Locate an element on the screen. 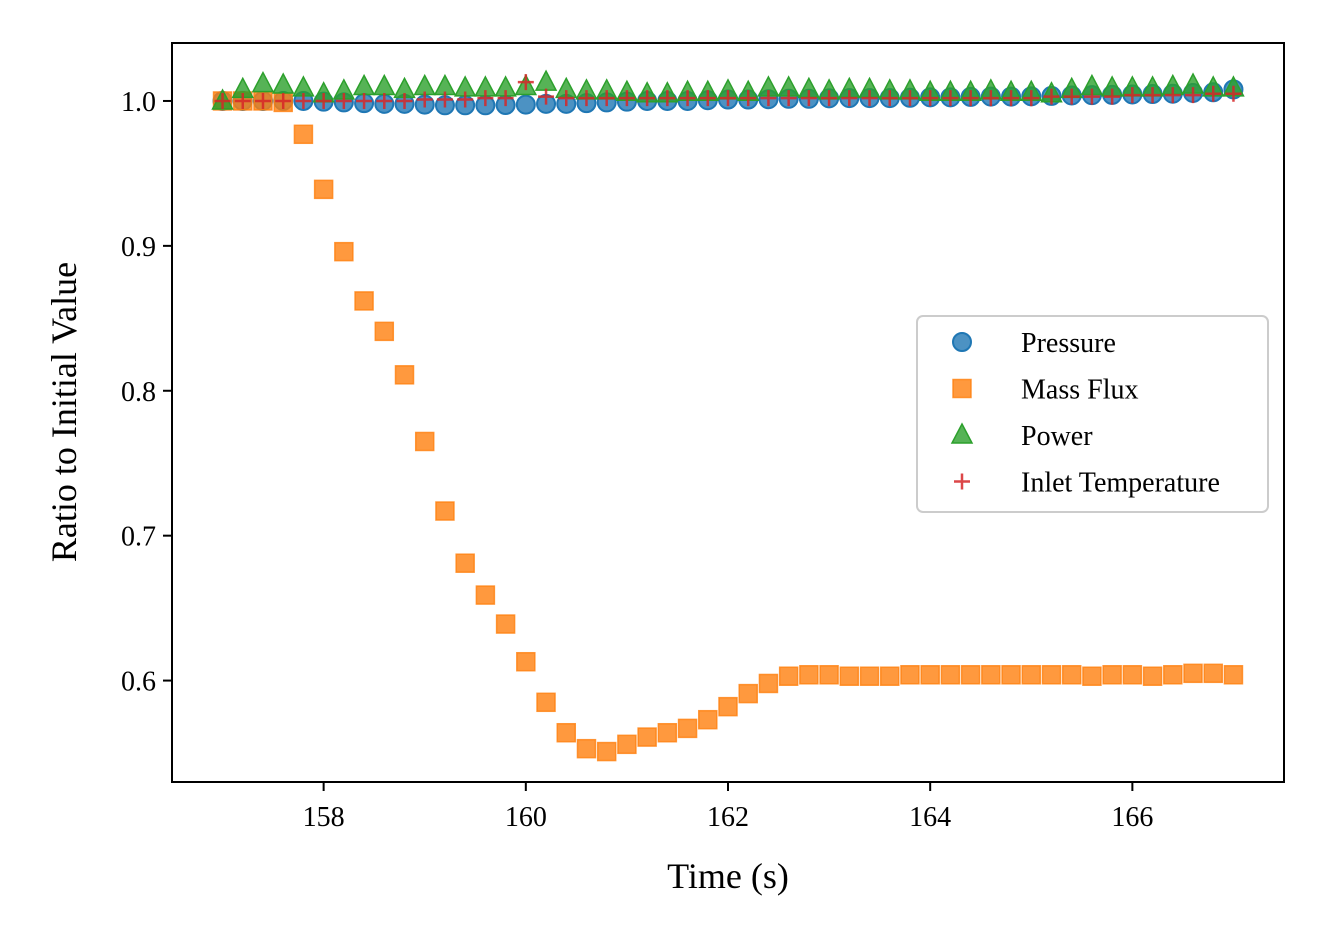 The image size is (1329, 945). y-tick-label: 0.6 is located at coordinates (138, 682).